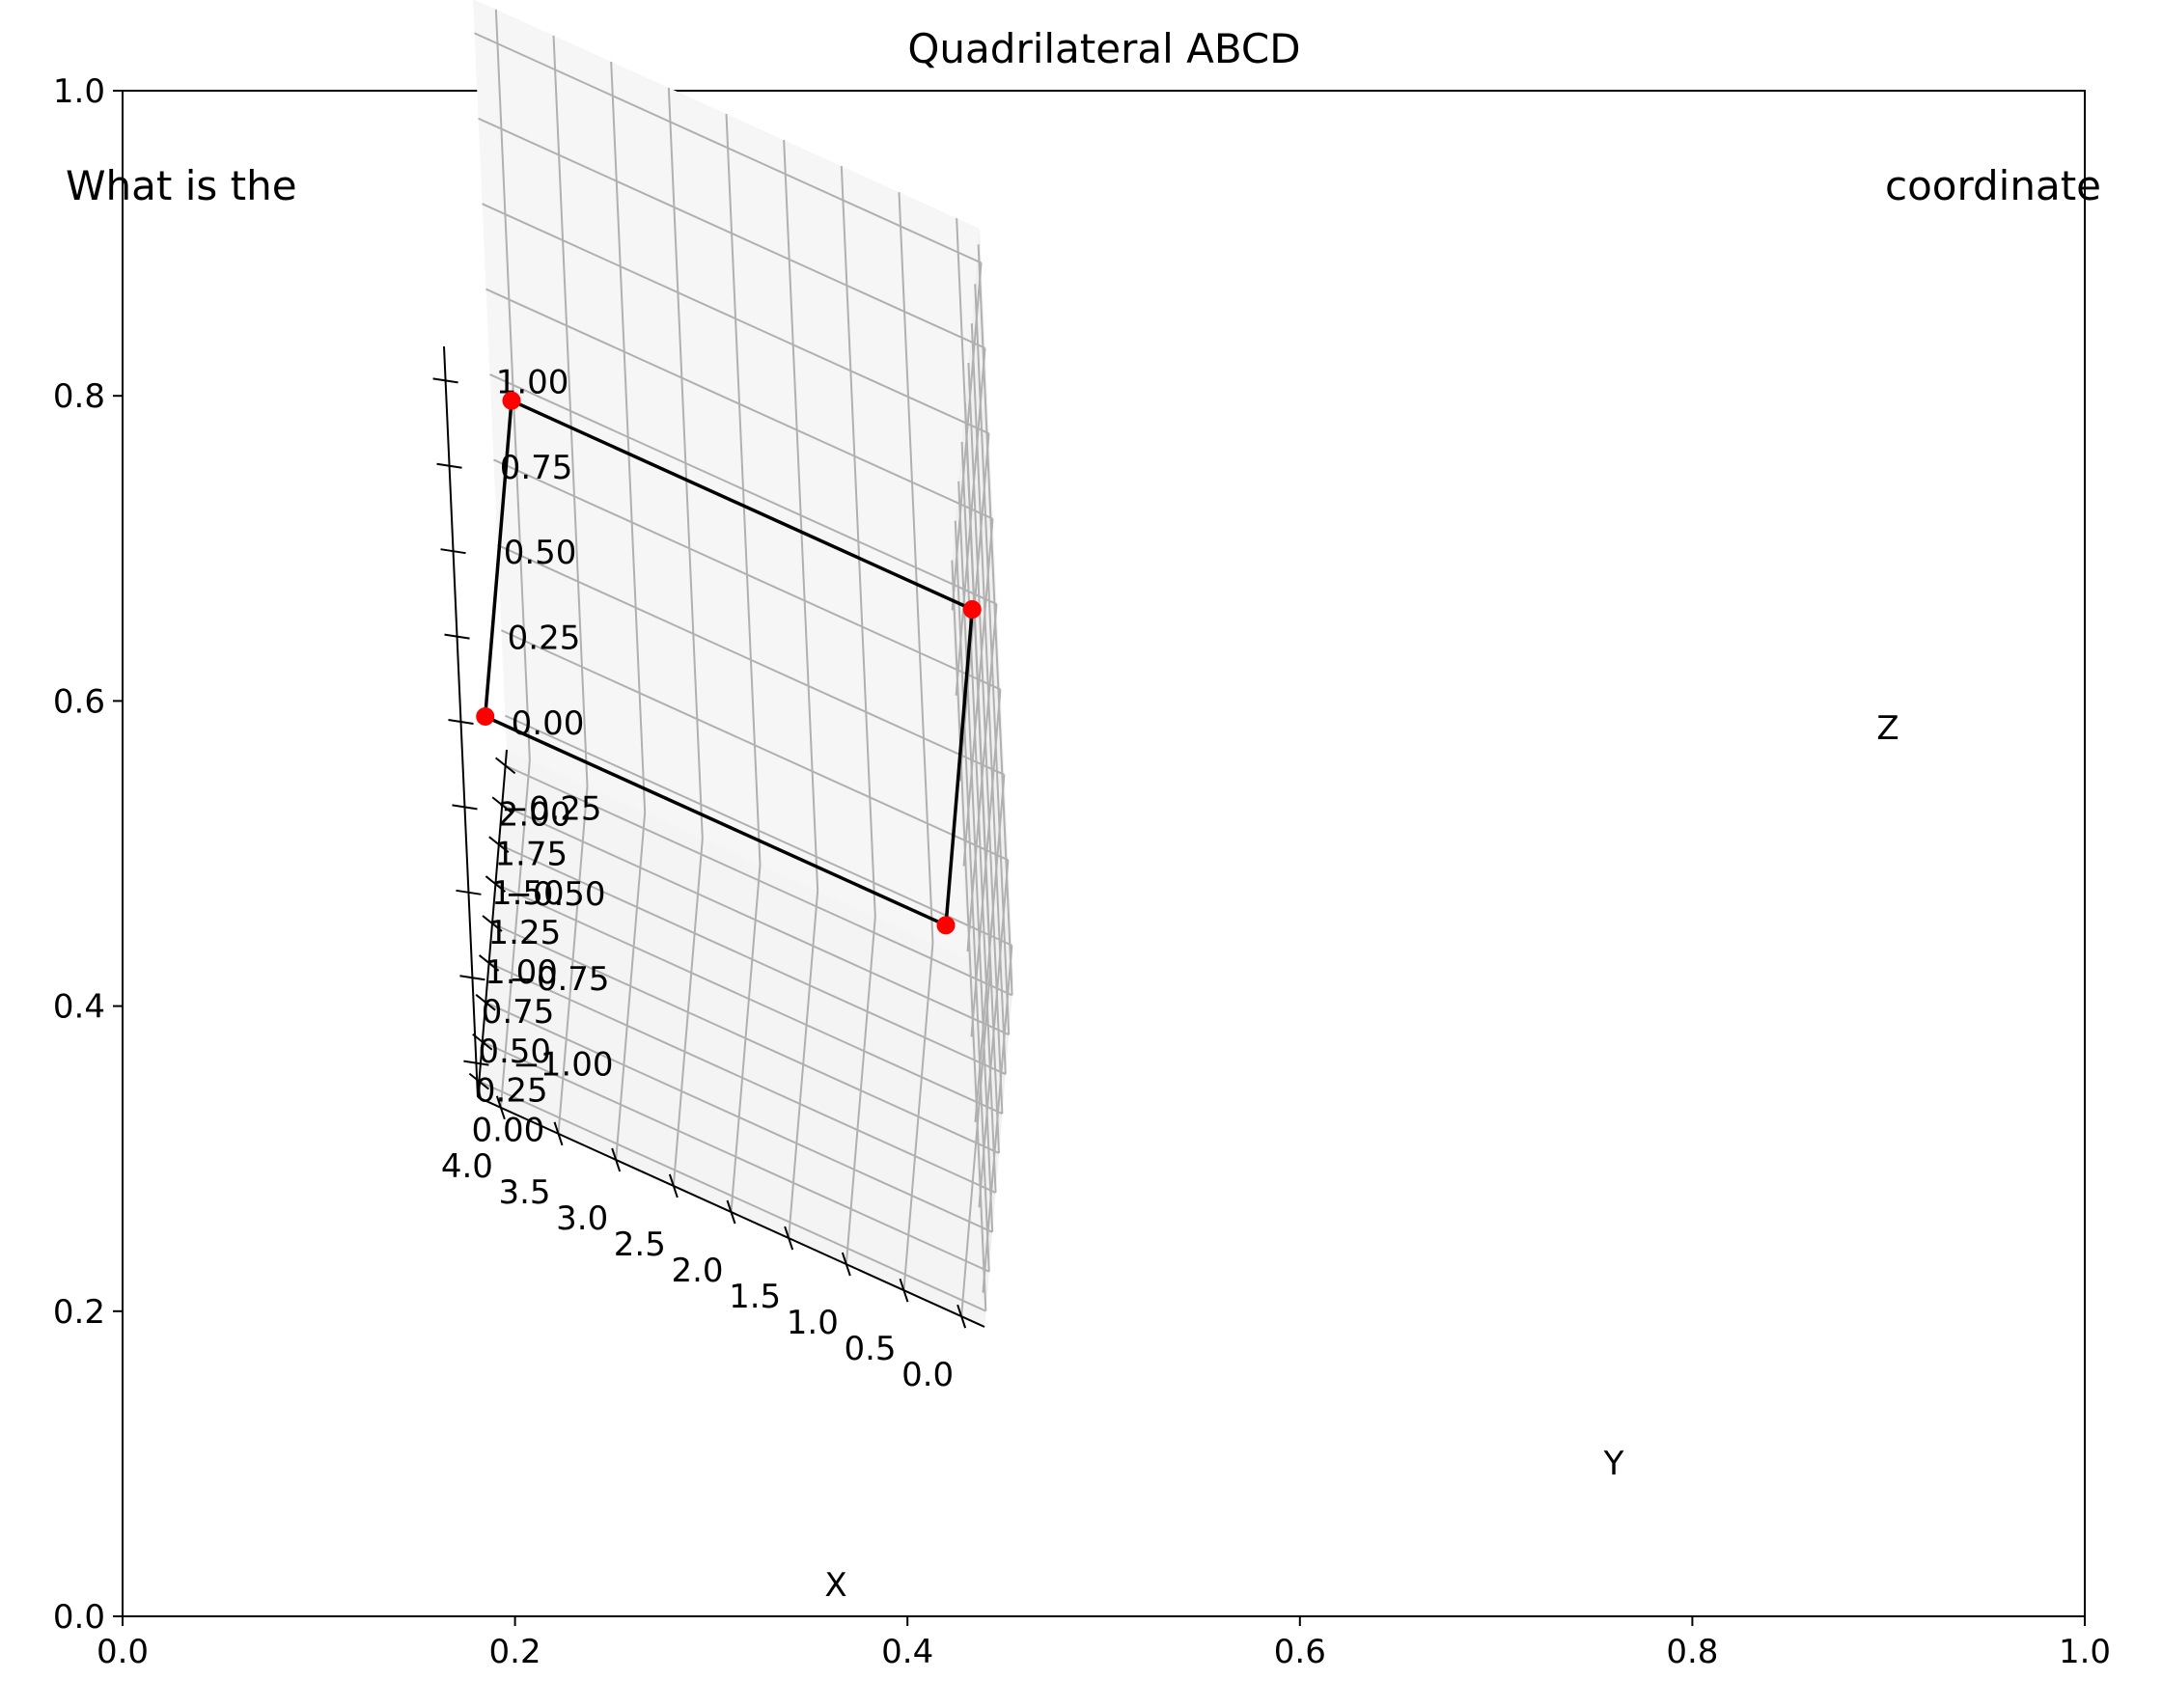 The height and width of the screenshot is (1708, 2162). Describe the element at coordinates (835, 1585) in the screenshot. I see `x-axis-label: X` at that location.